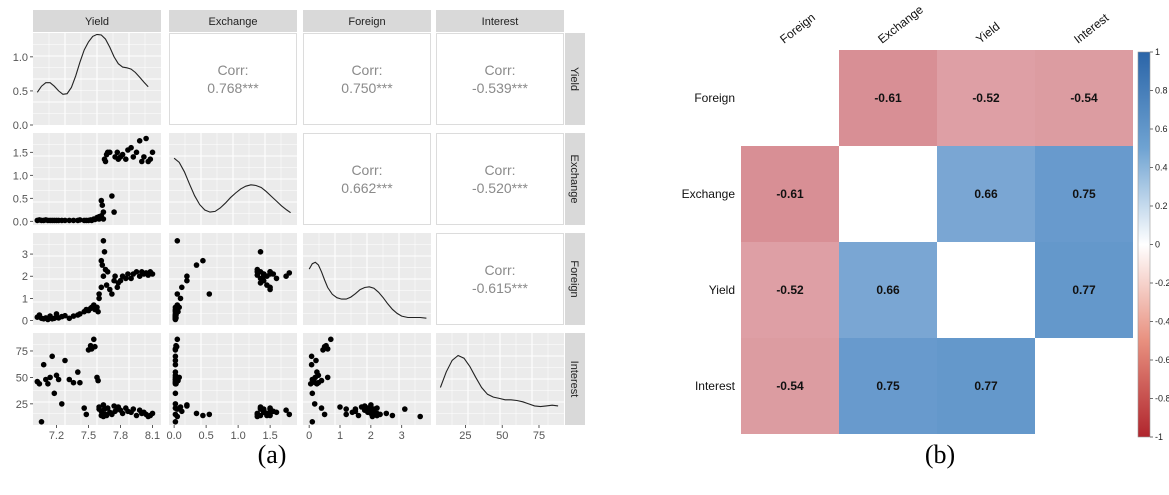  Describe the element at coordinates (900, 24) in the screenshot. I see `heatmap-col-label-exchange: Exchange` at that location.